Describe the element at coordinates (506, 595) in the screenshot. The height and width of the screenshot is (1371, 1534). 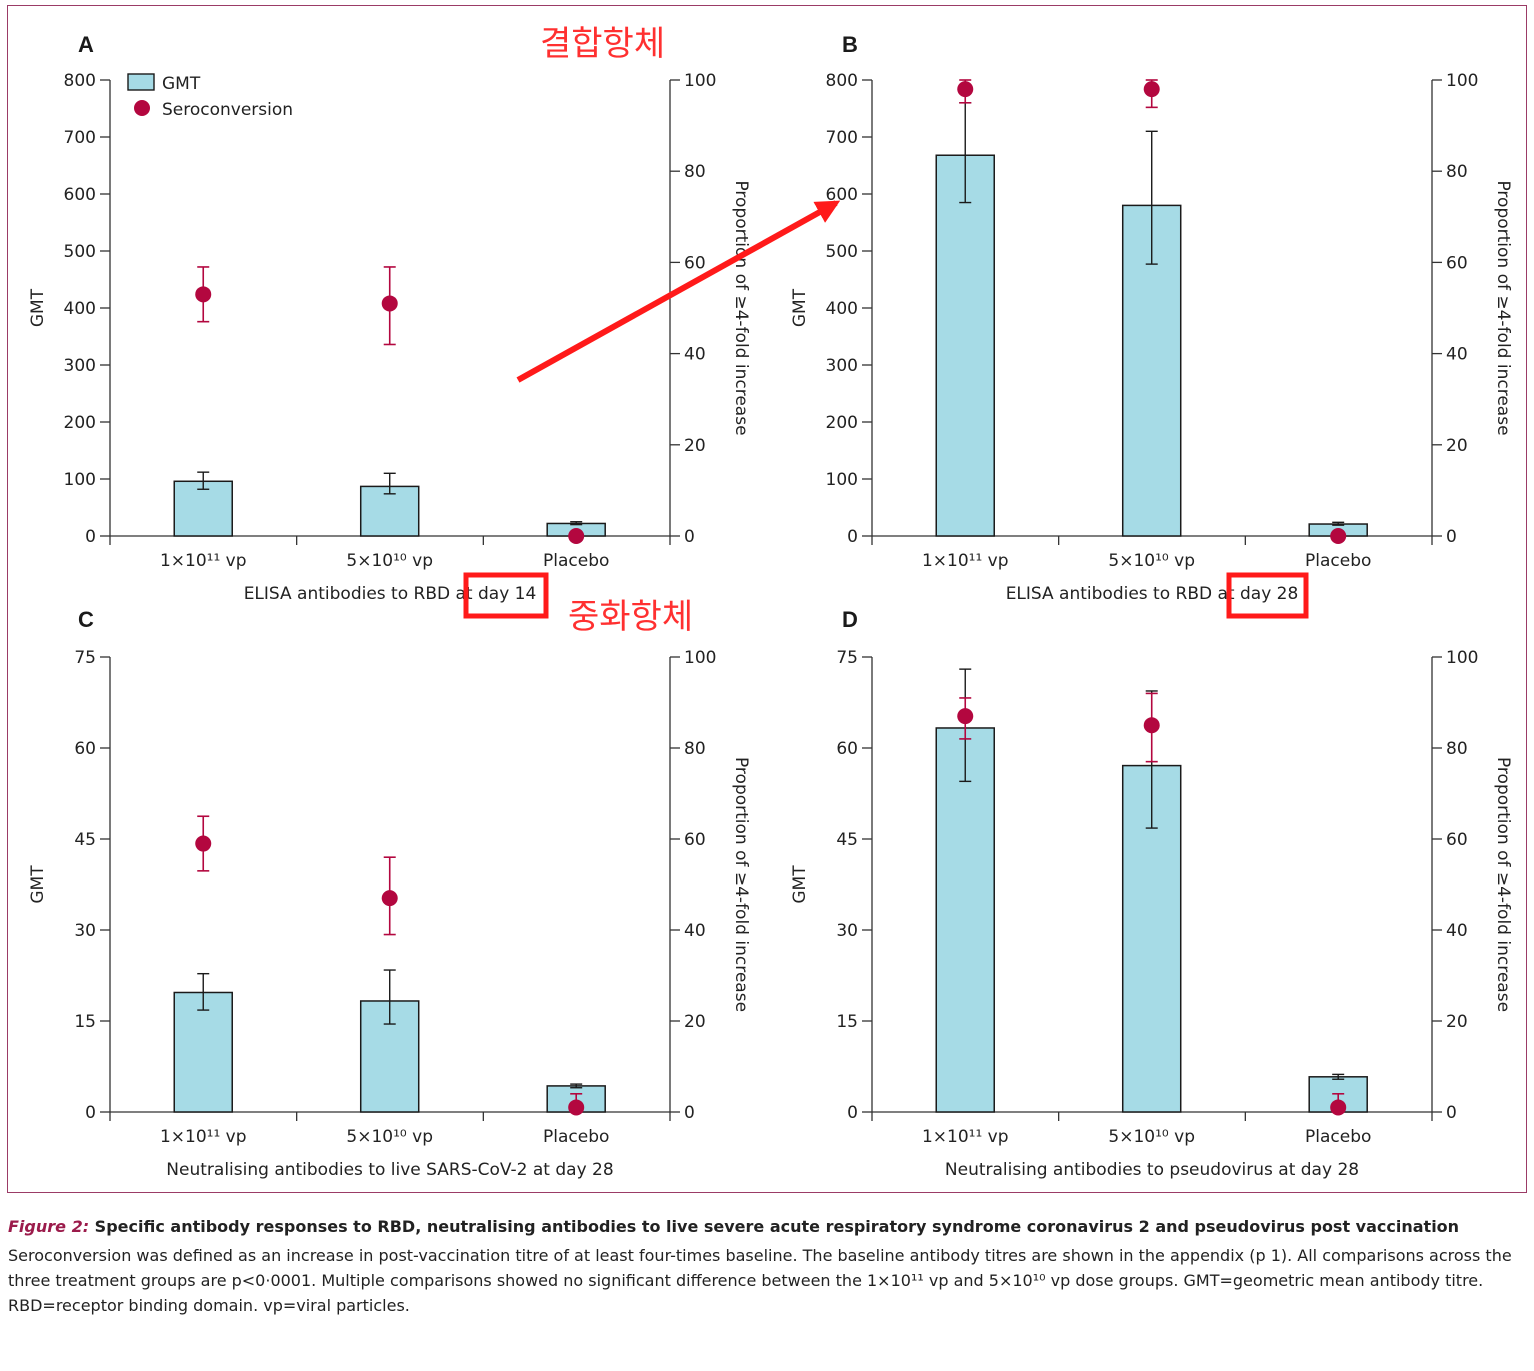
I see `highlight-box-day14` at that location.